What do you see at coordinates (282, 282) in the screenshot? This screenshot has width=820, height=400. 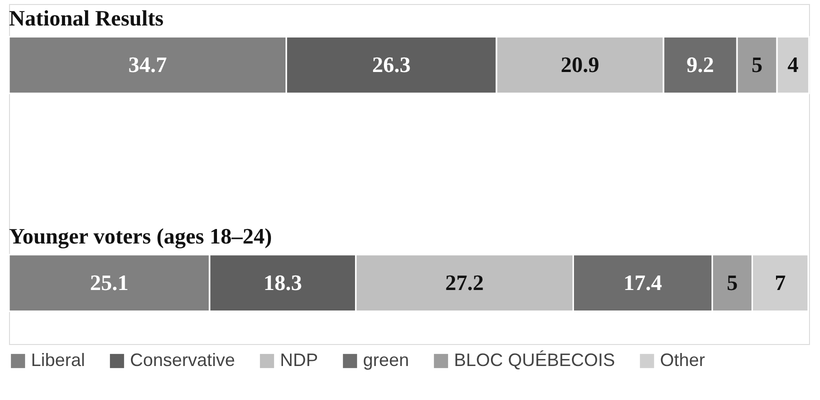 I see `data-label: 18.3` at bounding box center [282, 282].